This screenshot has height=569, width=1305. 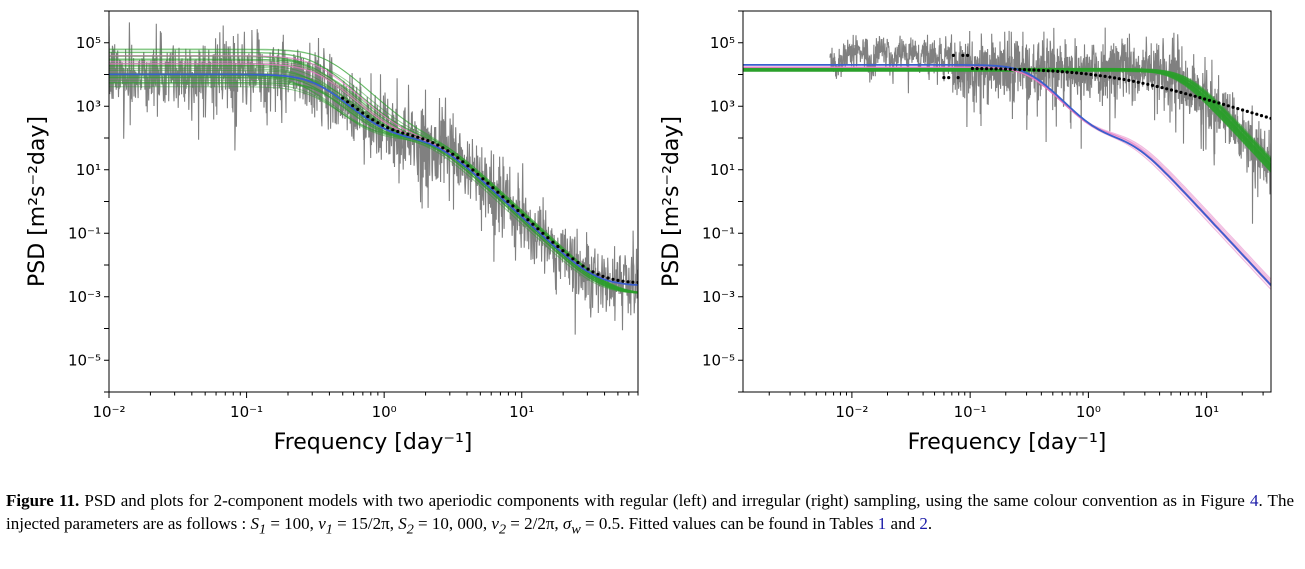 I want to click on param-sigma-w: σw, so click(x=571, y=526).